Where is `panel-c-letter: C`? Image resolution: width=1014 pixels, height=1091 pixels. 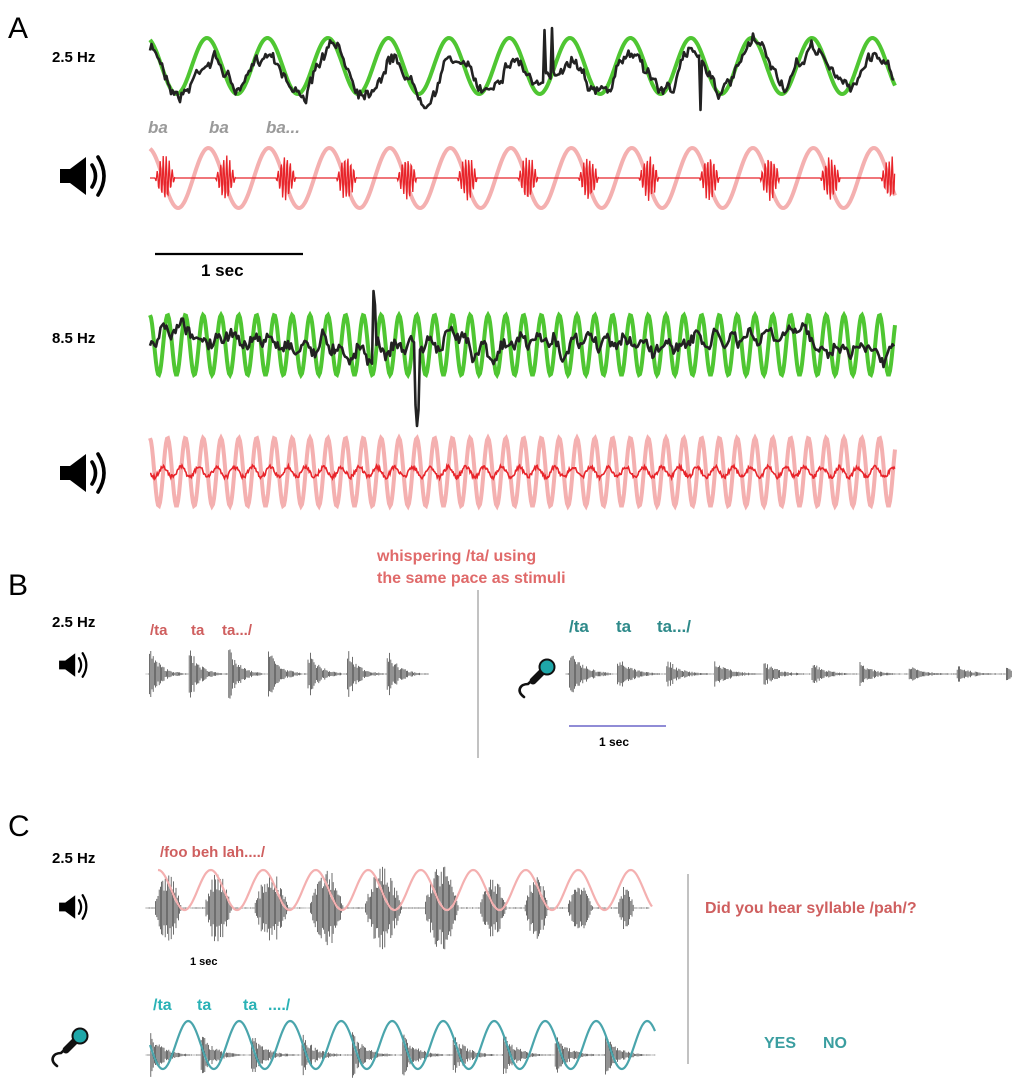
panel-c-letter: C is located at coordinates (19, 826).